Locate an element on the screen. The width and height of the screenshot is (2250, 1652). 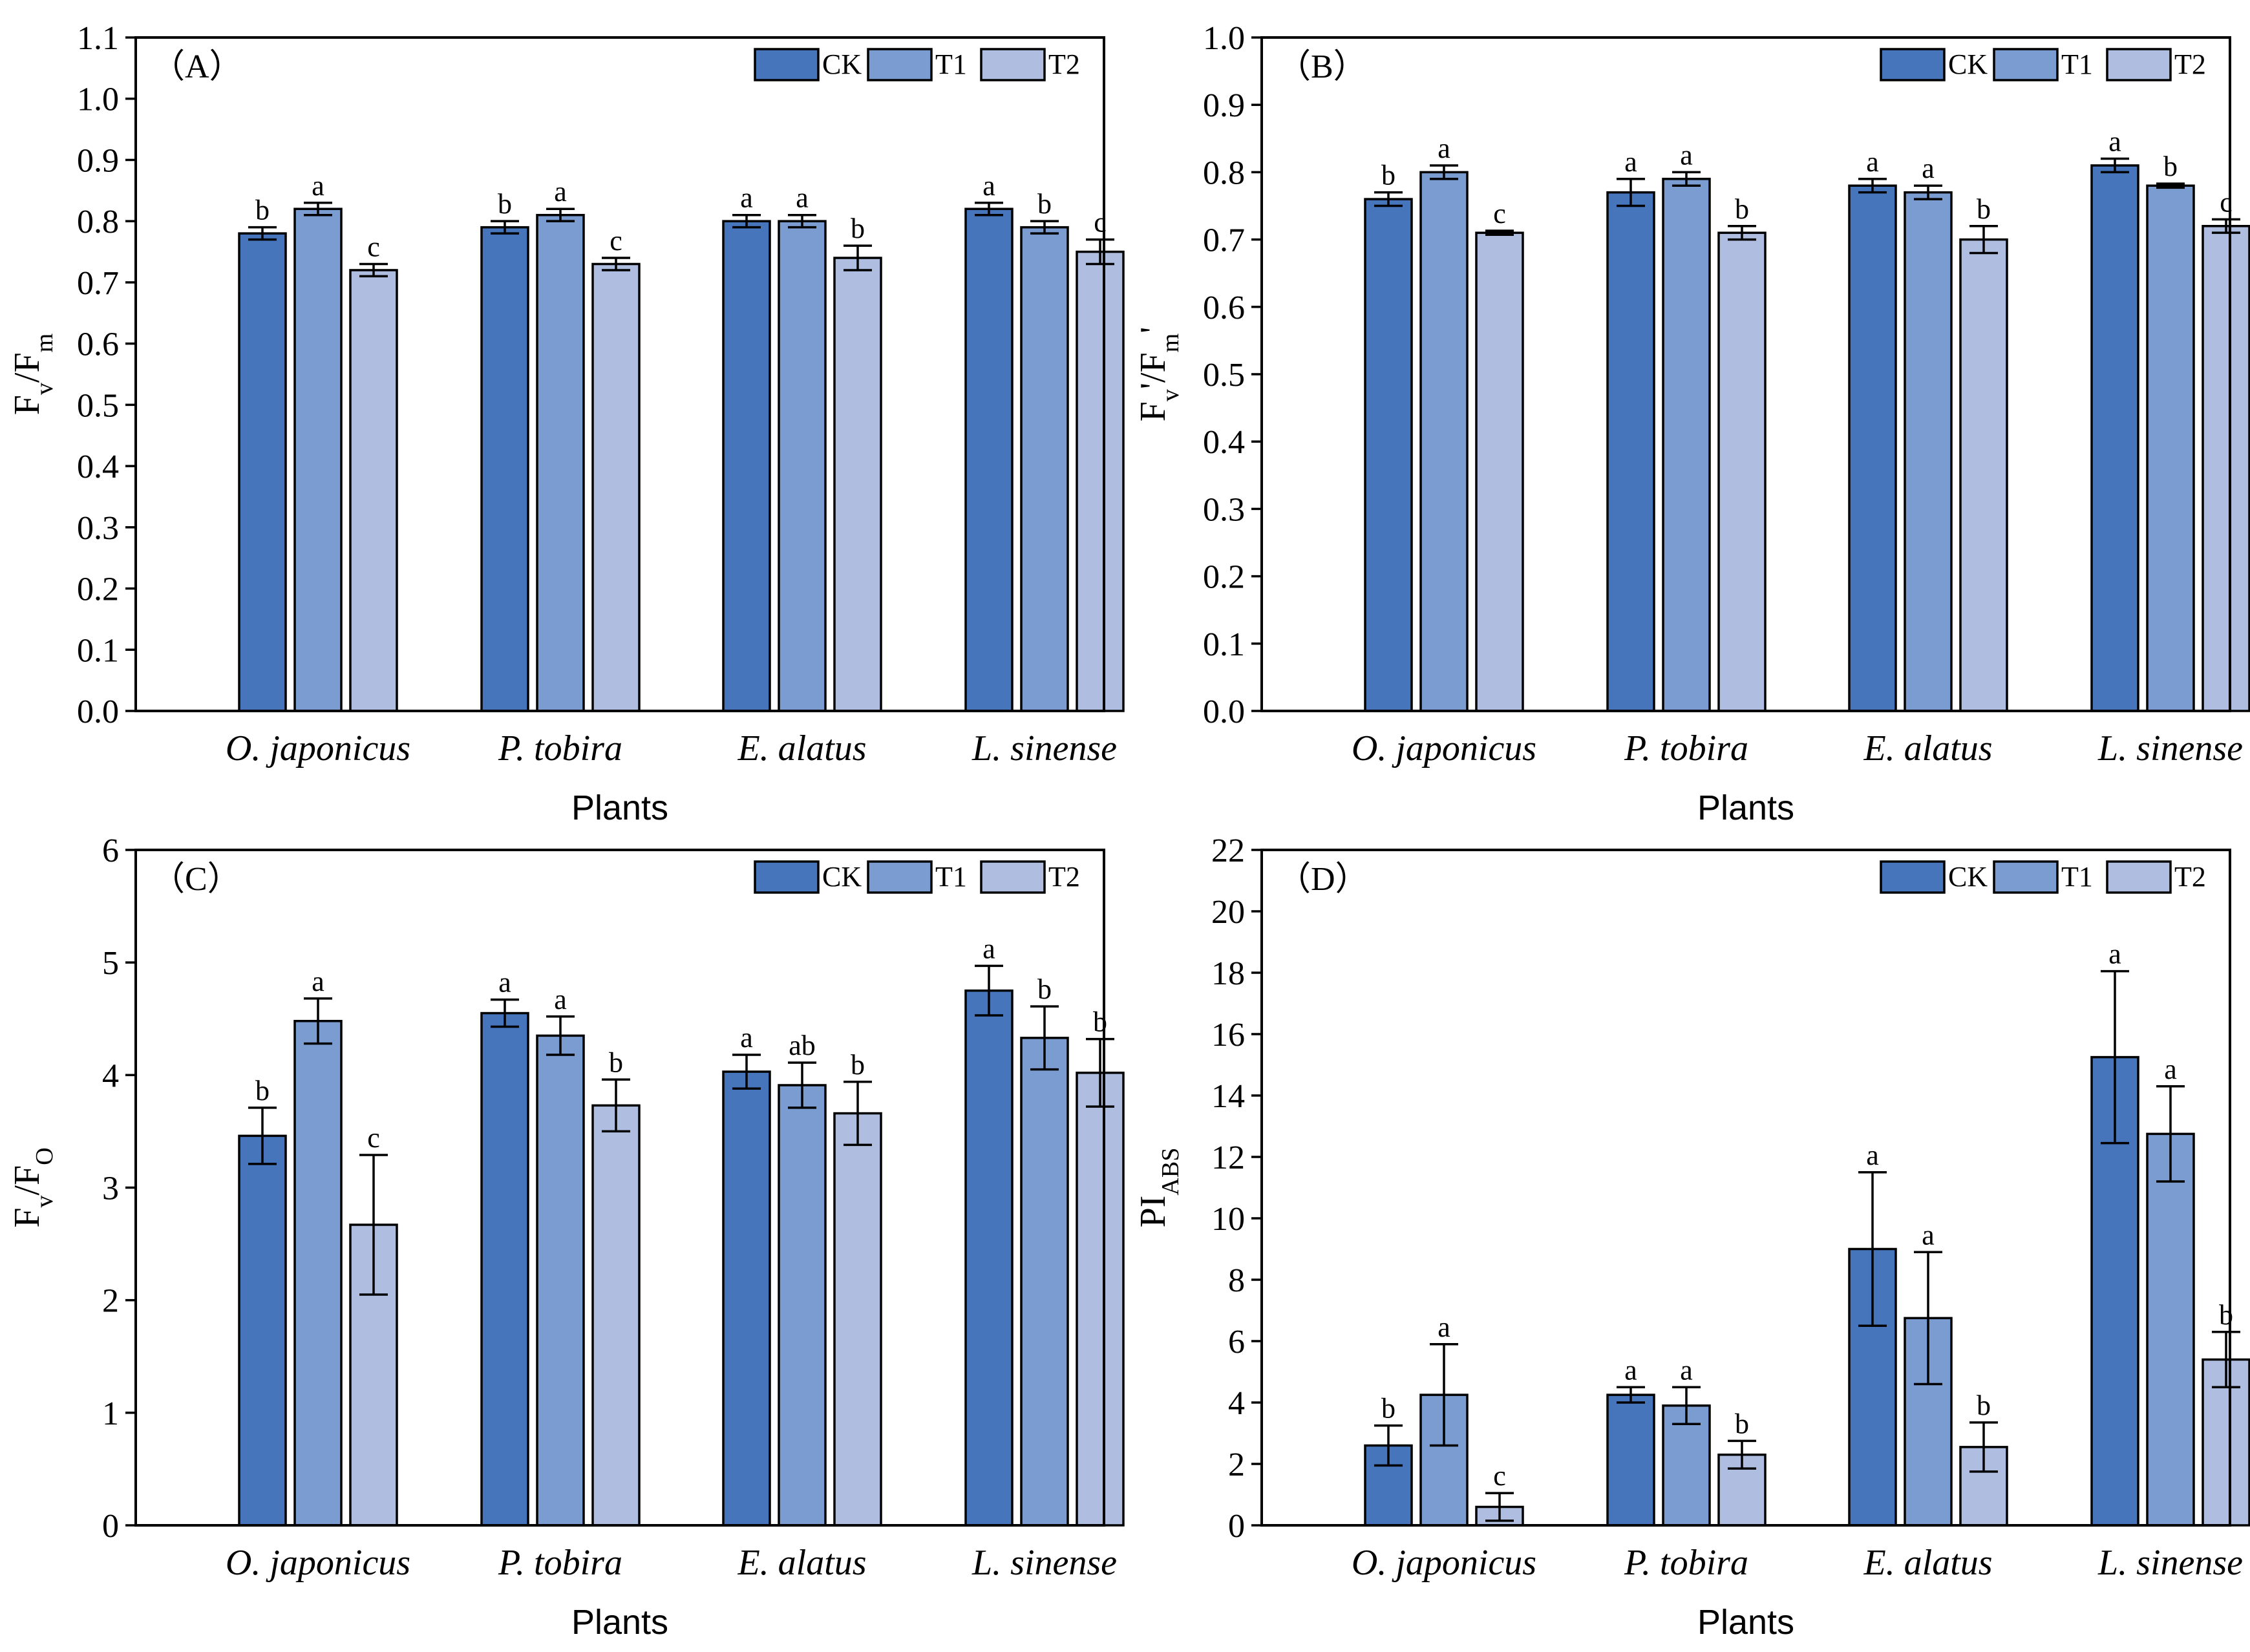
y-tick-label: 16 is located at coordinates (1228, 1035).